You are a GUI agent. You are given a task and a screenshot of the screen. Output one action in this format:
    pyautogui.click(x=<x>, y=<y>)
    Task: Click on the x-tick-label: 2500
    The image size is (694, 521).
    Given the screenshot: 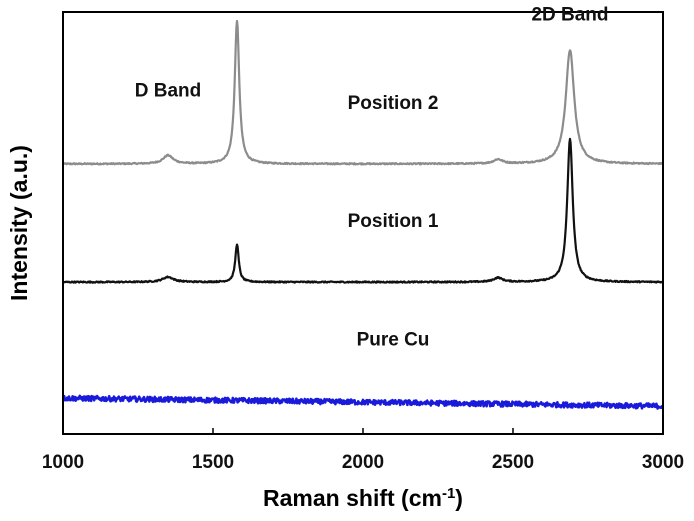 What is the action you would take?
    pyautogui.click(x=513, y=462)
    